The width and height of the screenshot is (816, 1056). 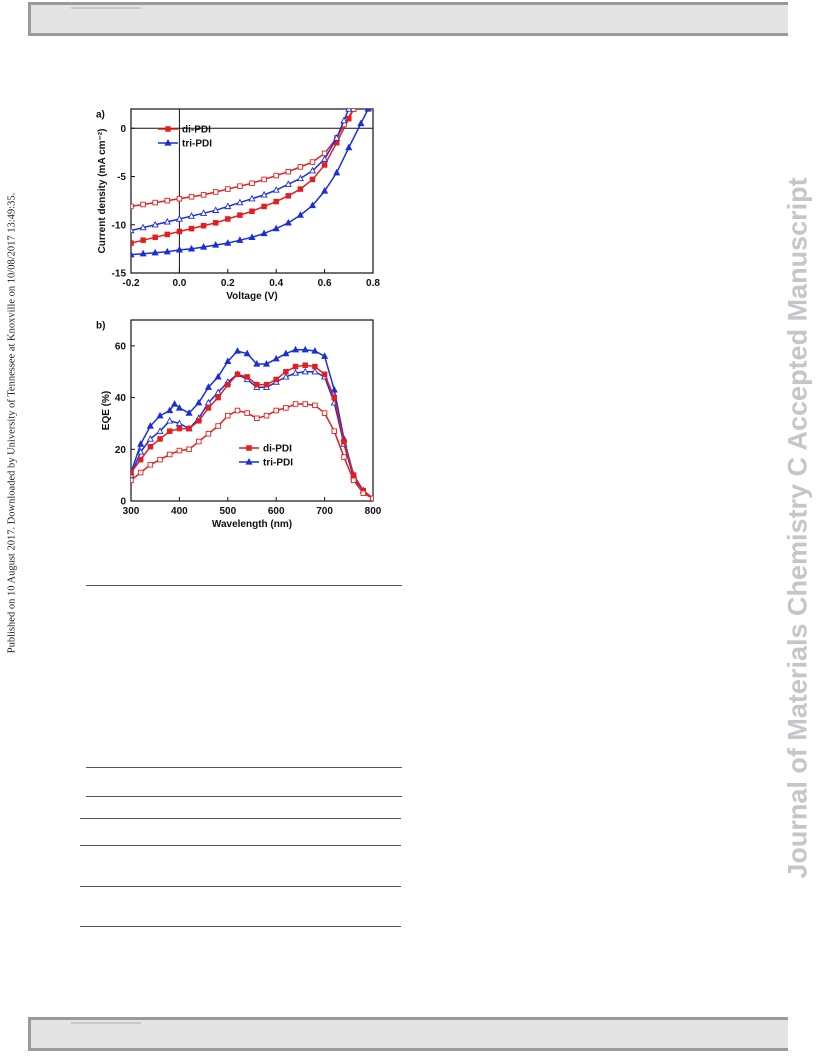 What do you see at coordinates (278, 463) in the screenshot?
I see `panel-b-legend-label: tri-PDI` at bounding box center [278, 463].